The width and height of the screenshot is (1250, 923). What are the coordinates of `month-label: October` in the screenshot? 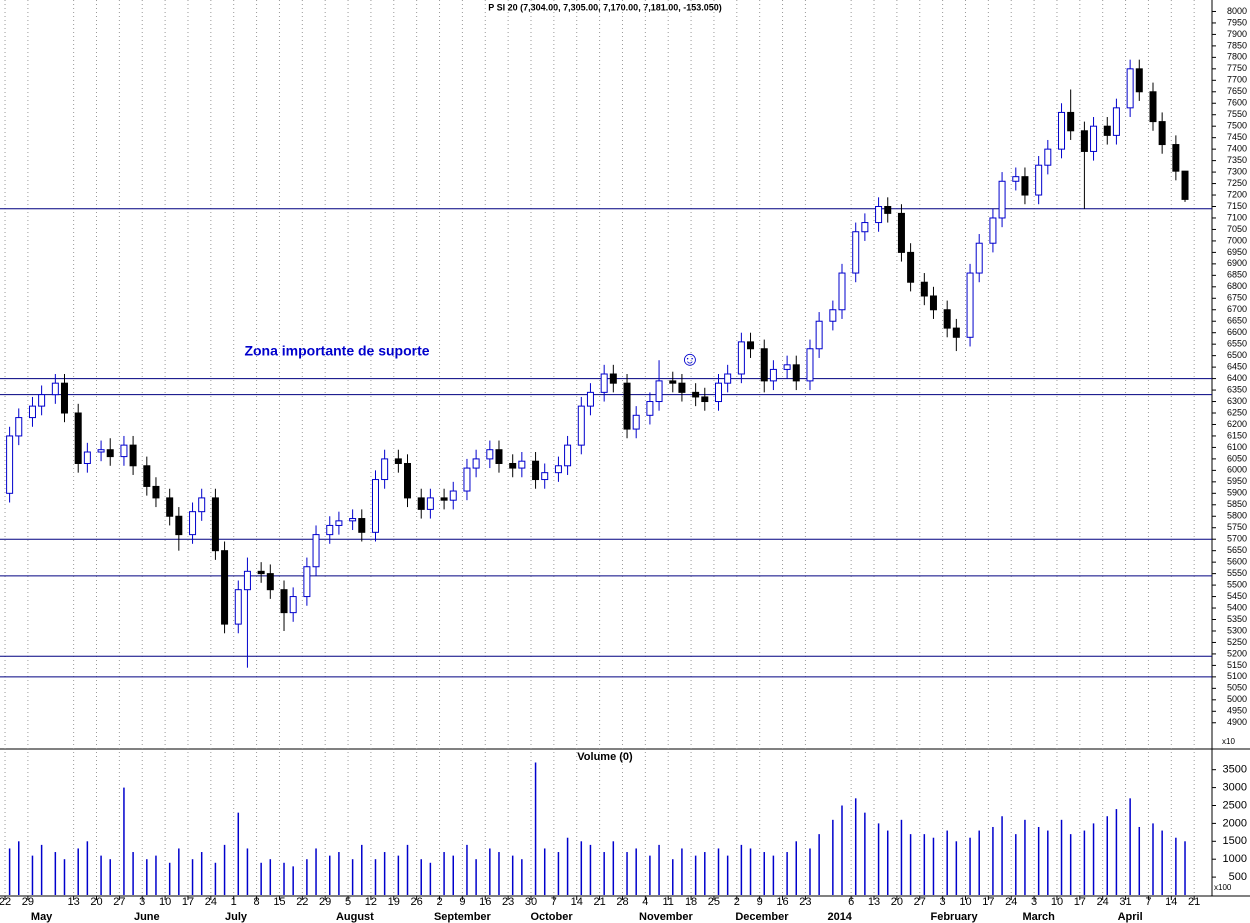 It's located at (551, 917).